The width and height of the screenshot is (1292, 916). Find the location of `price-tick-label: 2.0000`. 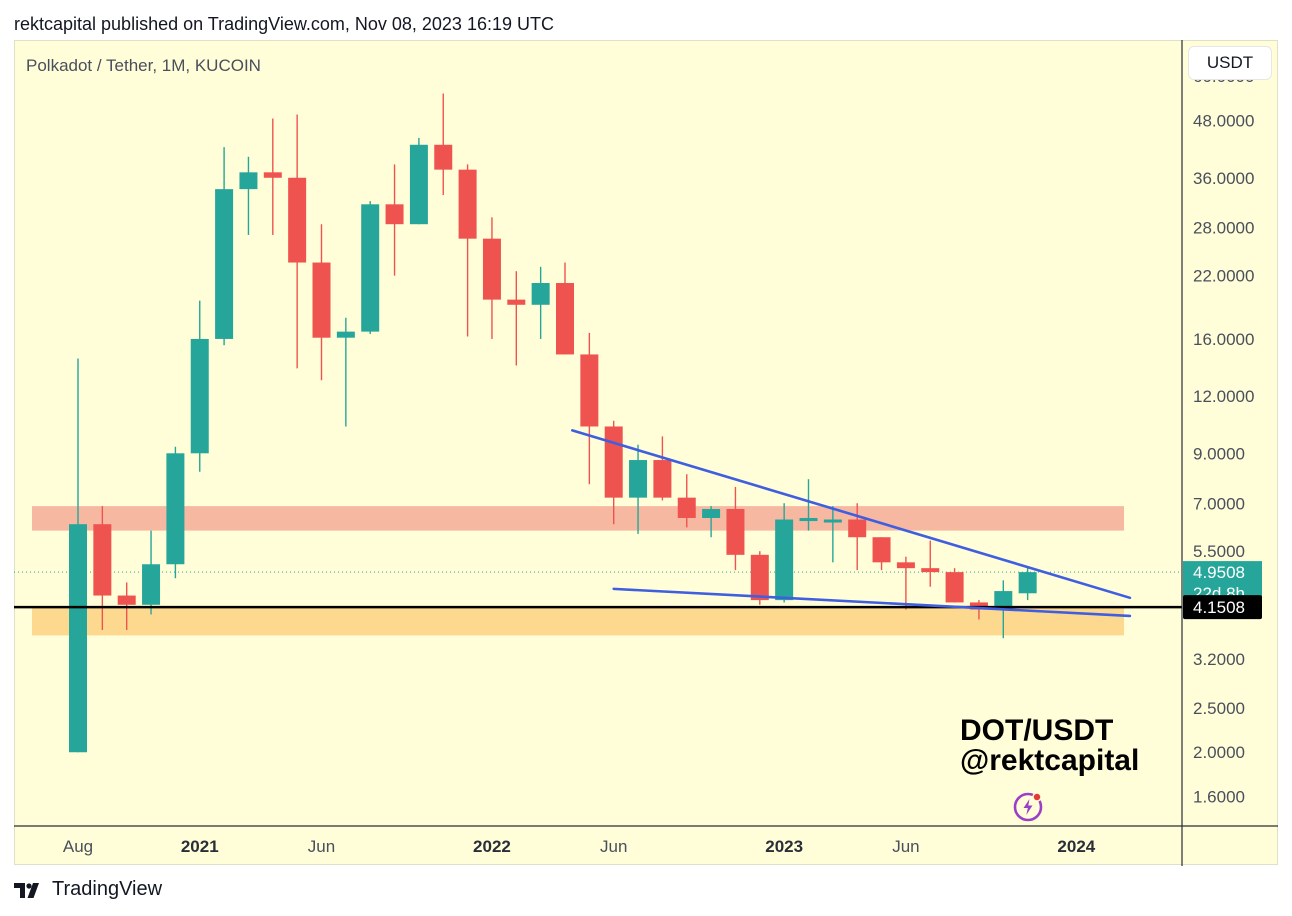

price-tick-label: 2.0000 is located at coordinates (1219, 752).